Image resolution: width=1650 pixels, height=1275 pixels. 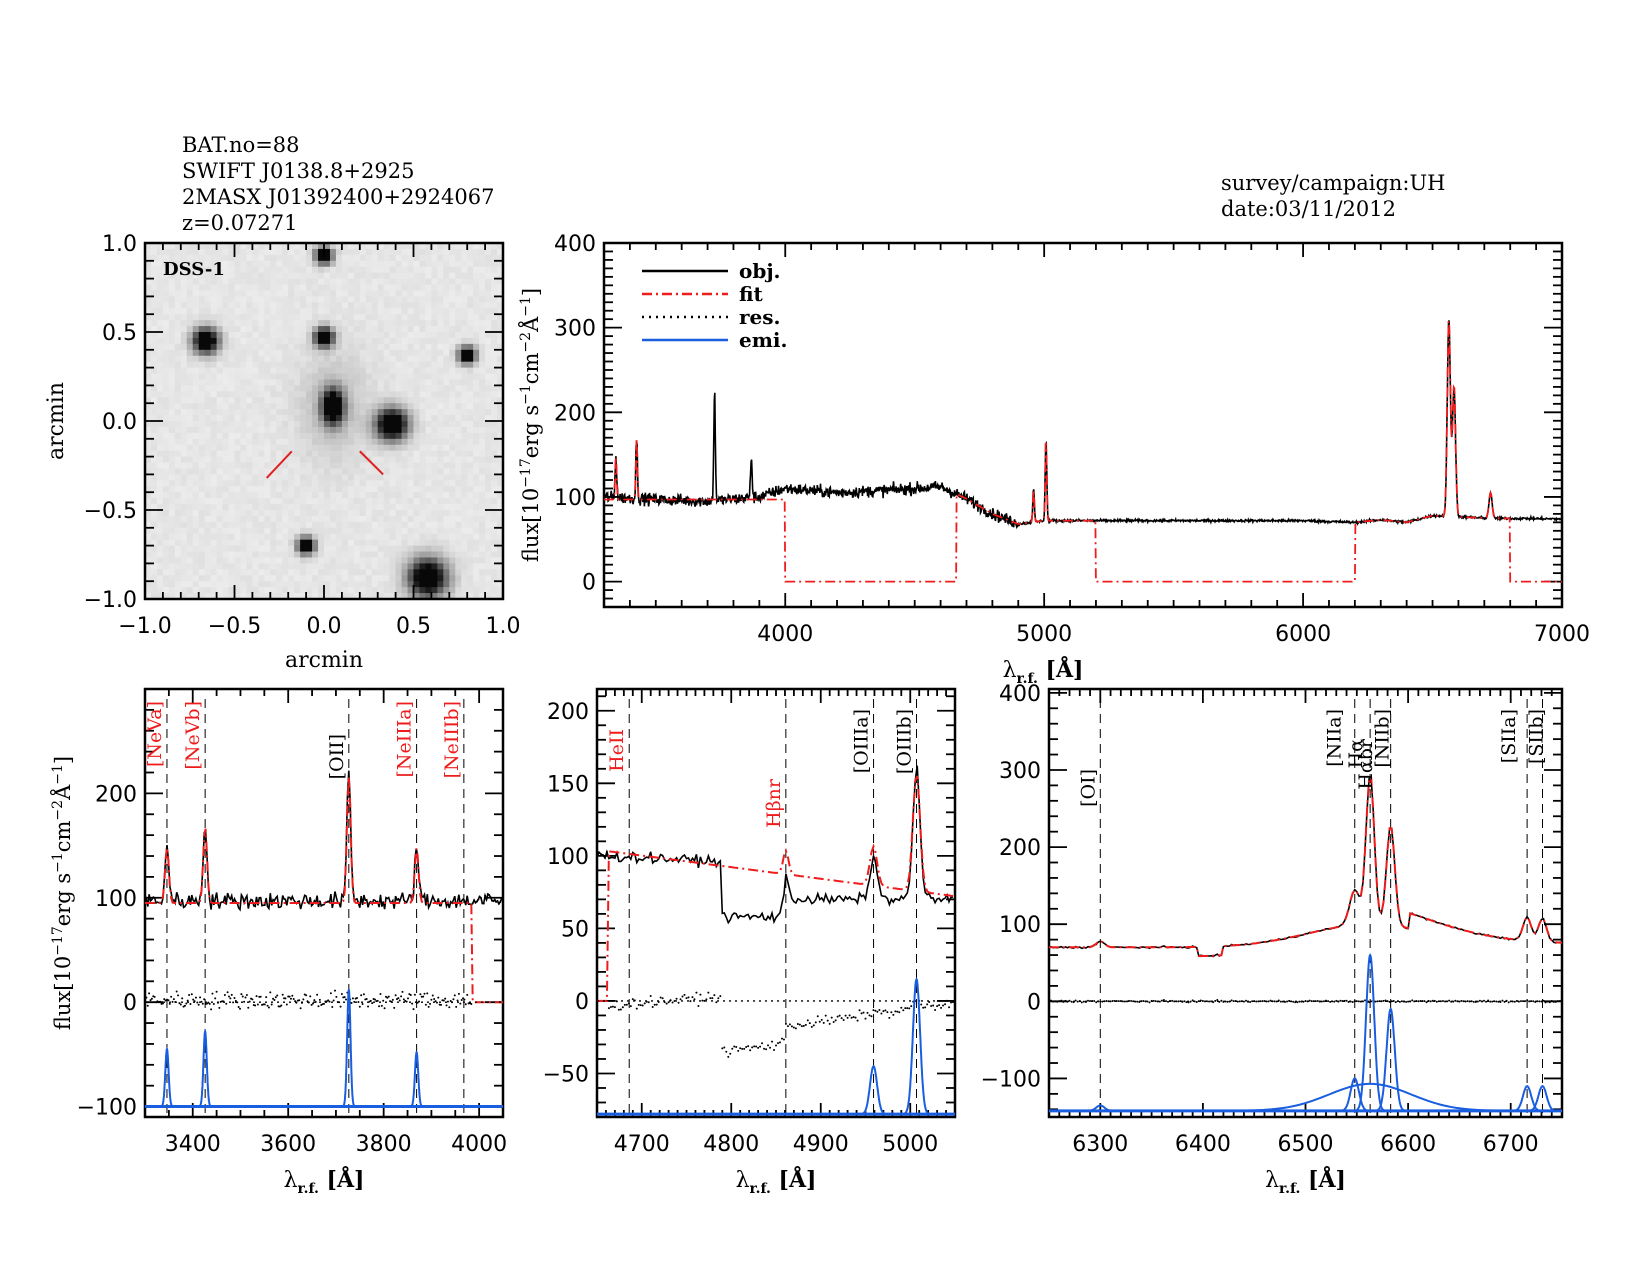 What do you see at coordinates (1305, 903) in the screenshot?
I see `plot-frame` at bounding box center [1305, 903].